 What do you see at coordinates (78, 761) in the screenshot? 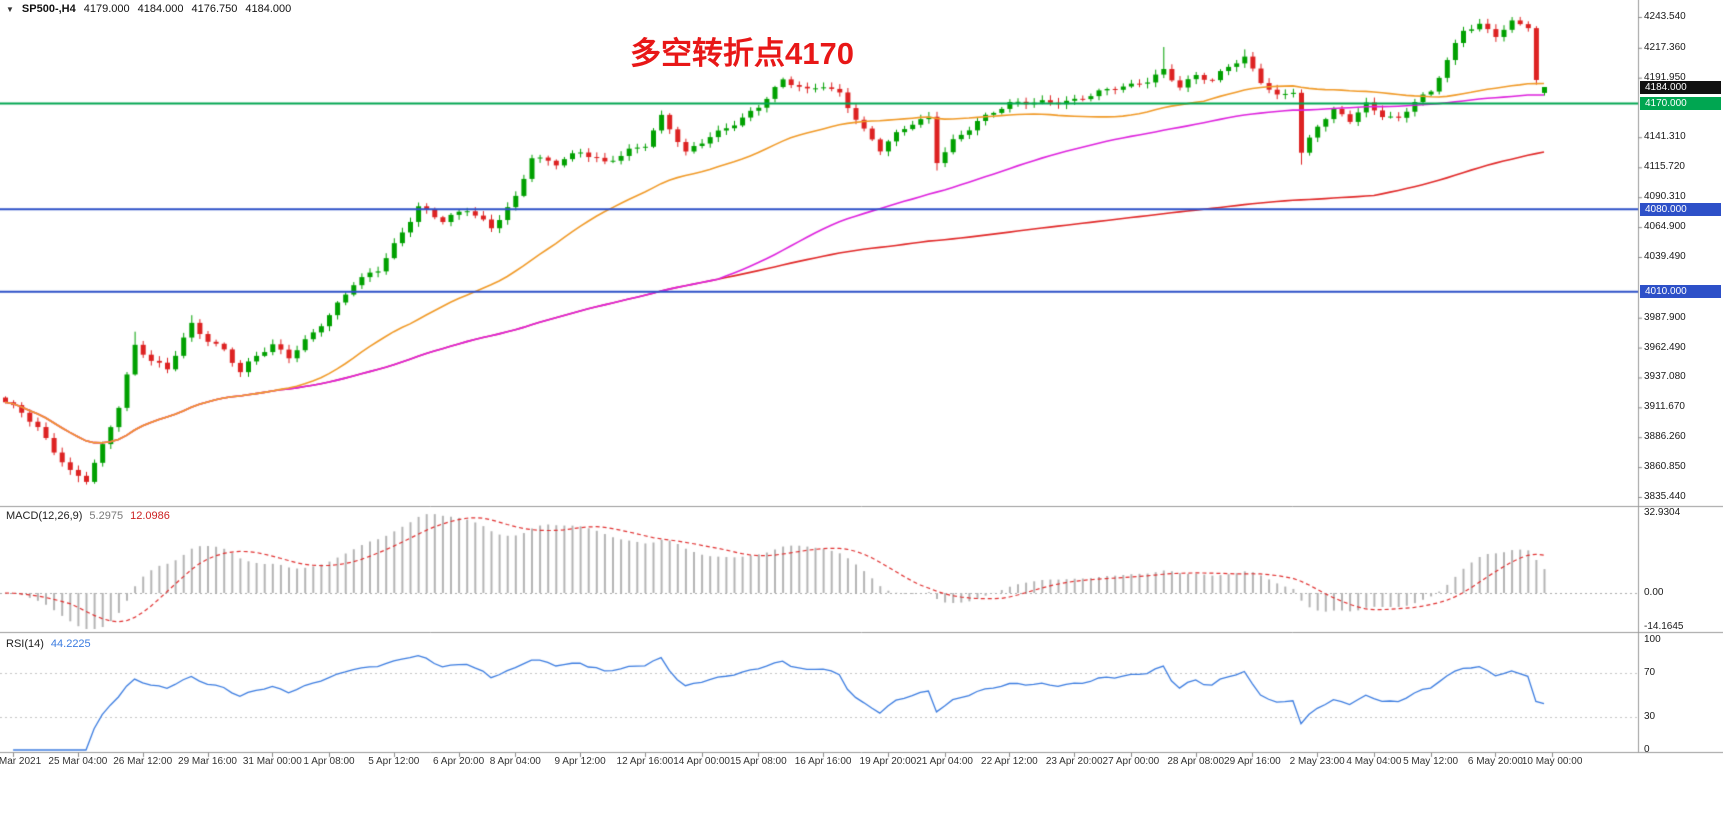
I see `time-axis-label: 25 Mar 04:00` at bounding box center [78, 761].